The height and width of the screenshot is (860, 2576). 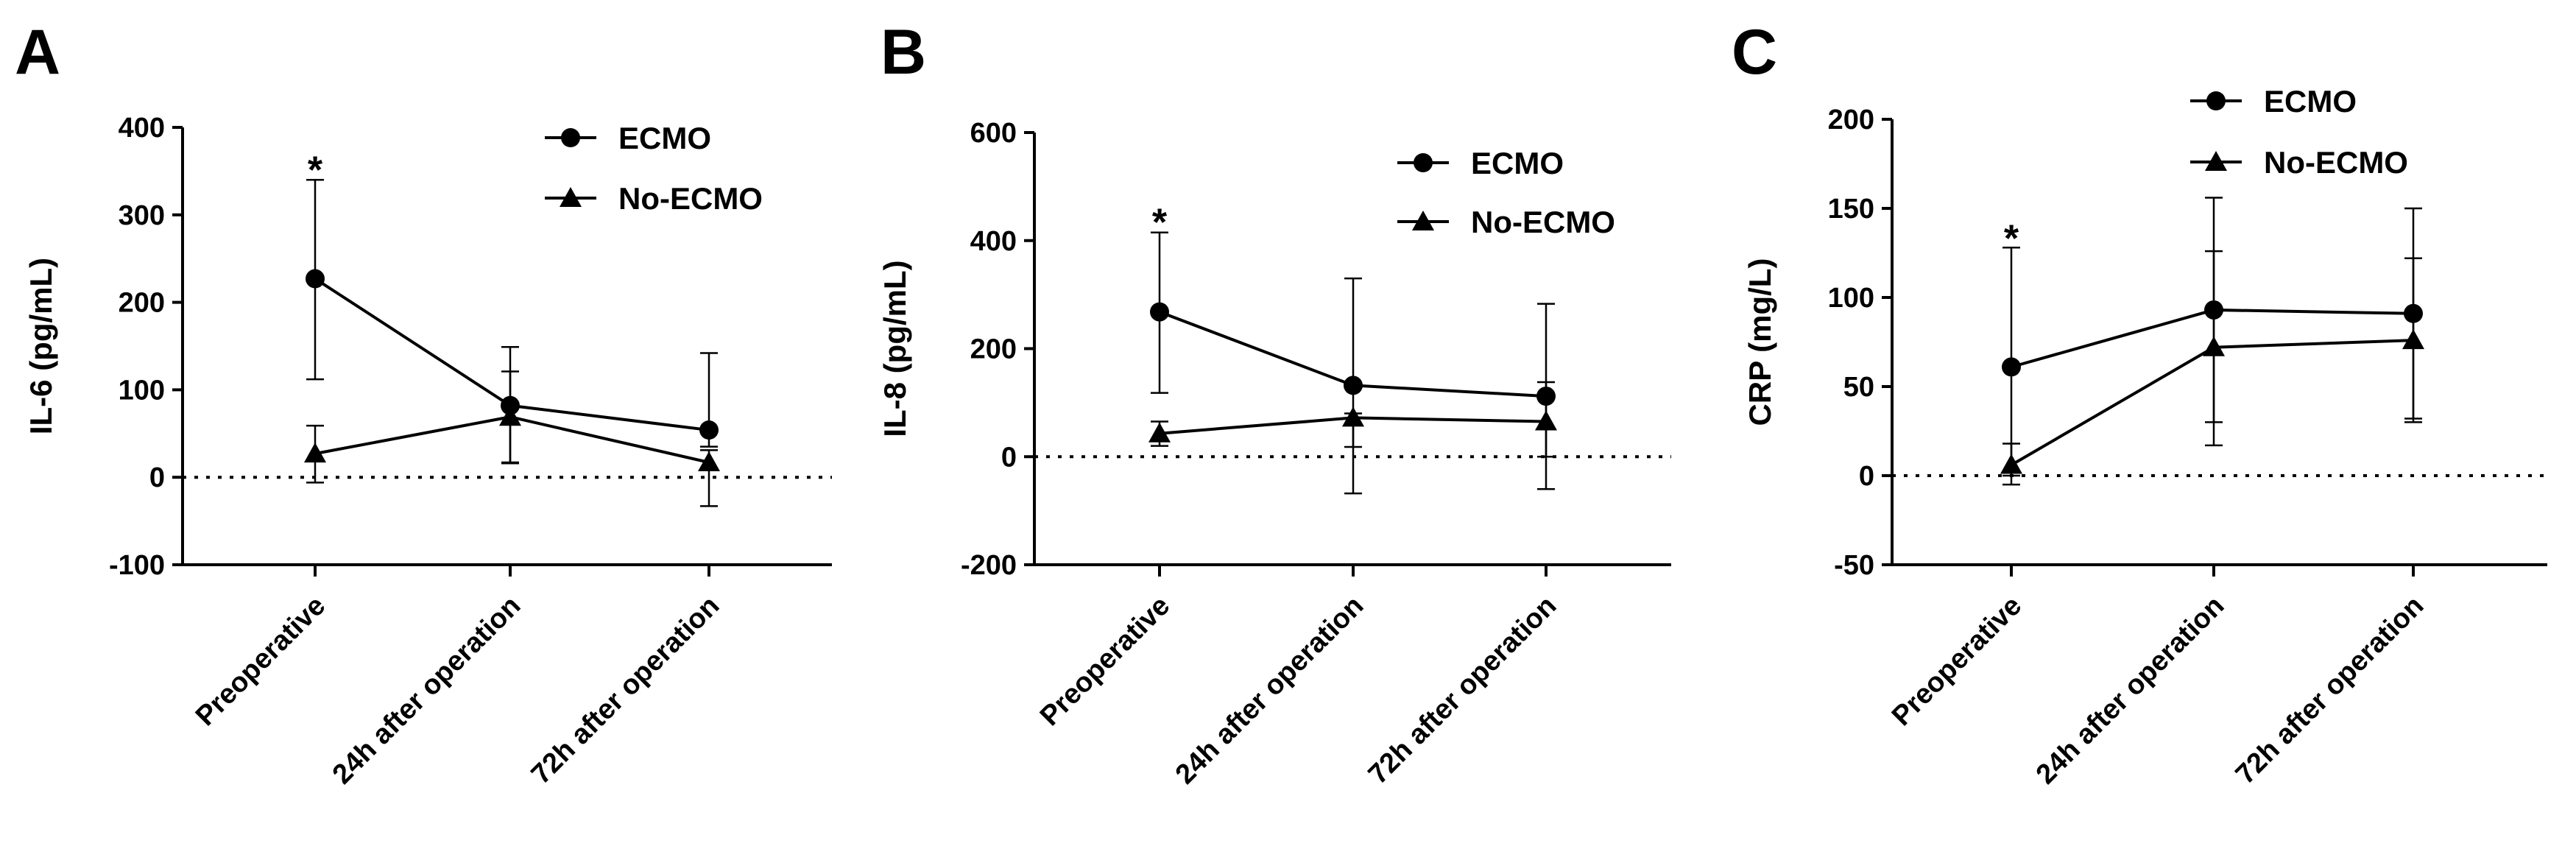 I want to click on y-tick-label: 300, so click(x=142, y=215).